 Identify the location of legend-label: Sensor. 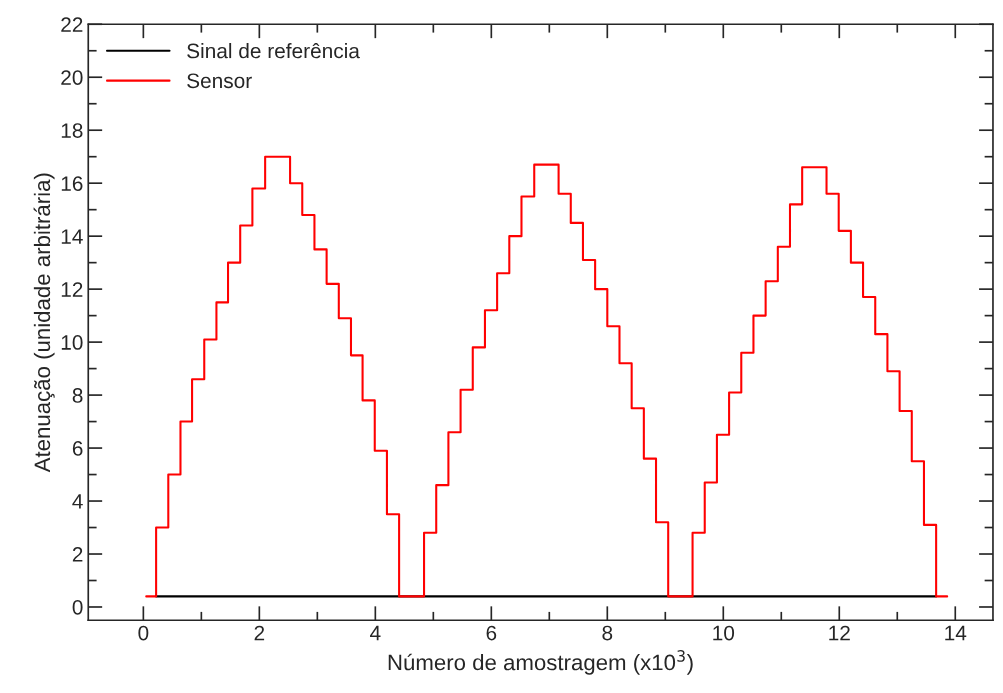
(219, 81).